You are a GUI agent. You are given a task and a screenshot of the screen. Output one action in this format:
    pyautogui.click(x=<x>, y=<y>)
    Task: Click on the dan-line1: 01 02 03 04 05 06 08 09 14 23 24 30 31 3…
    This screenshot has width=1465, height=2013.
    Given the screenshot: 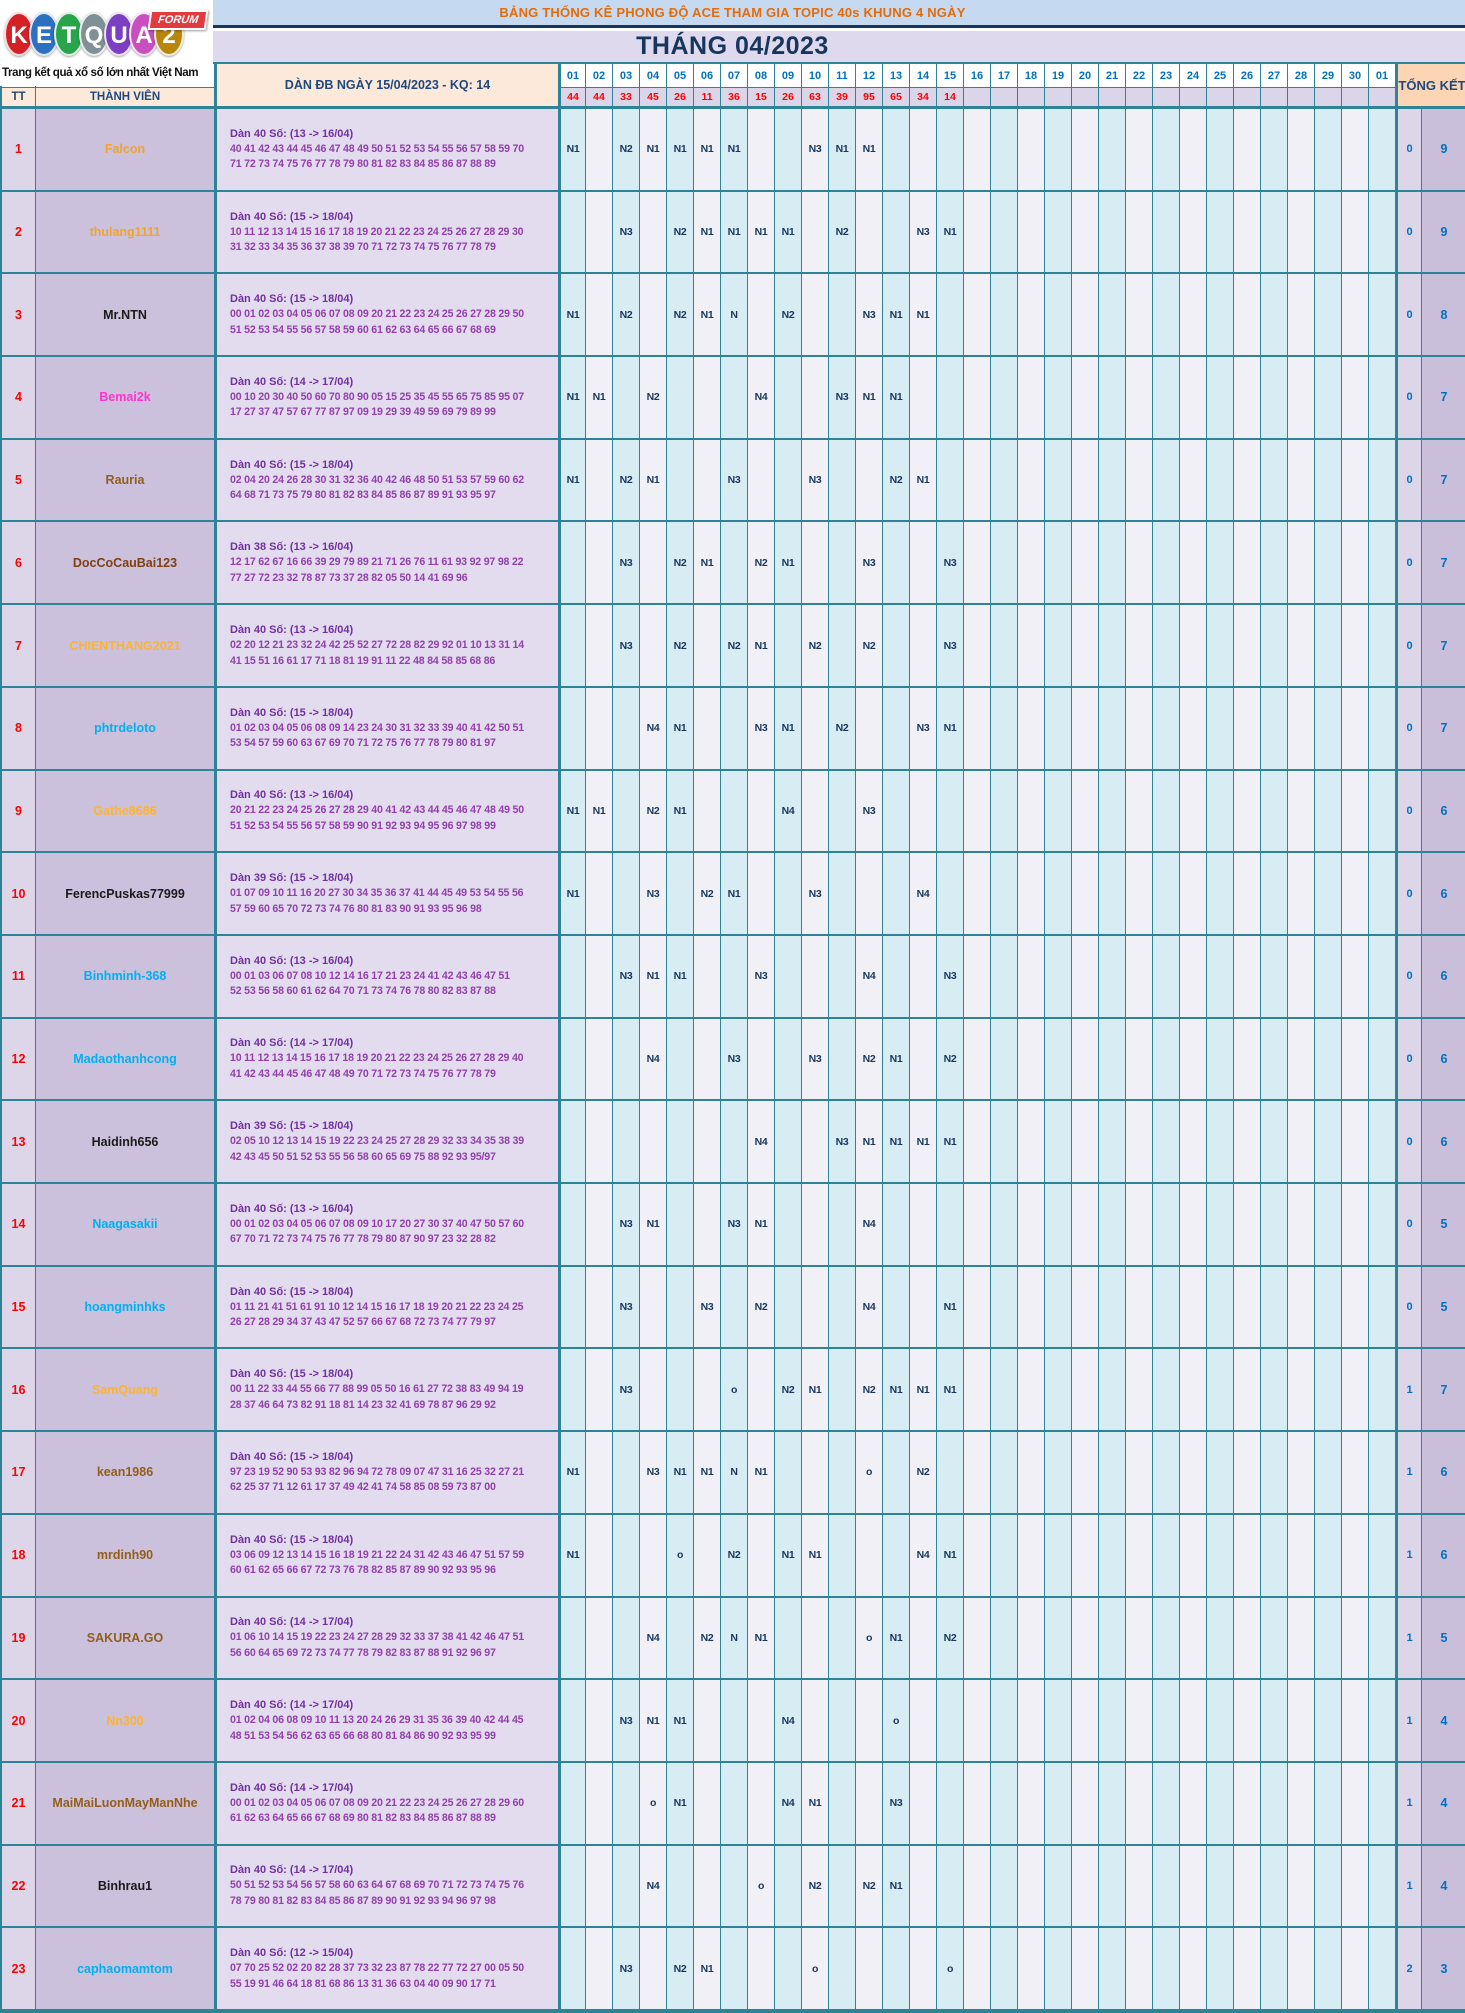 What is the action you would take?
    pyautogui.click(x=377, y=727)
    